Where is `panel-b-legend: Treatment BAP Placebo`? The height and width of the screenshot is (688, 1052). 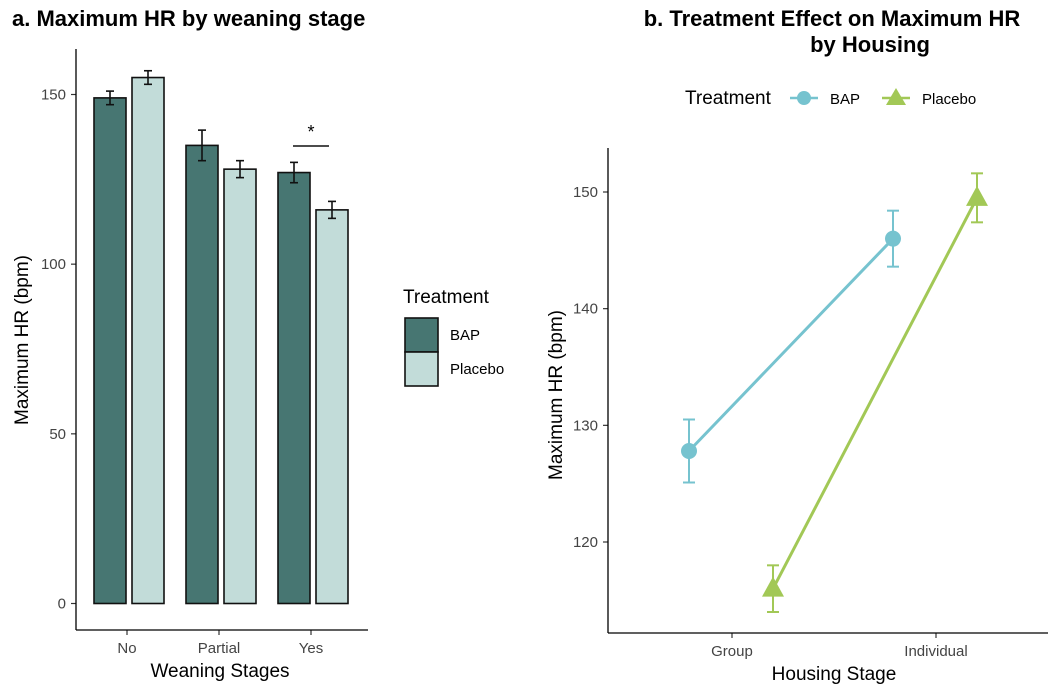
panel-b-legend: Treatment BAP Placebo is located at coordinates (830, 98).